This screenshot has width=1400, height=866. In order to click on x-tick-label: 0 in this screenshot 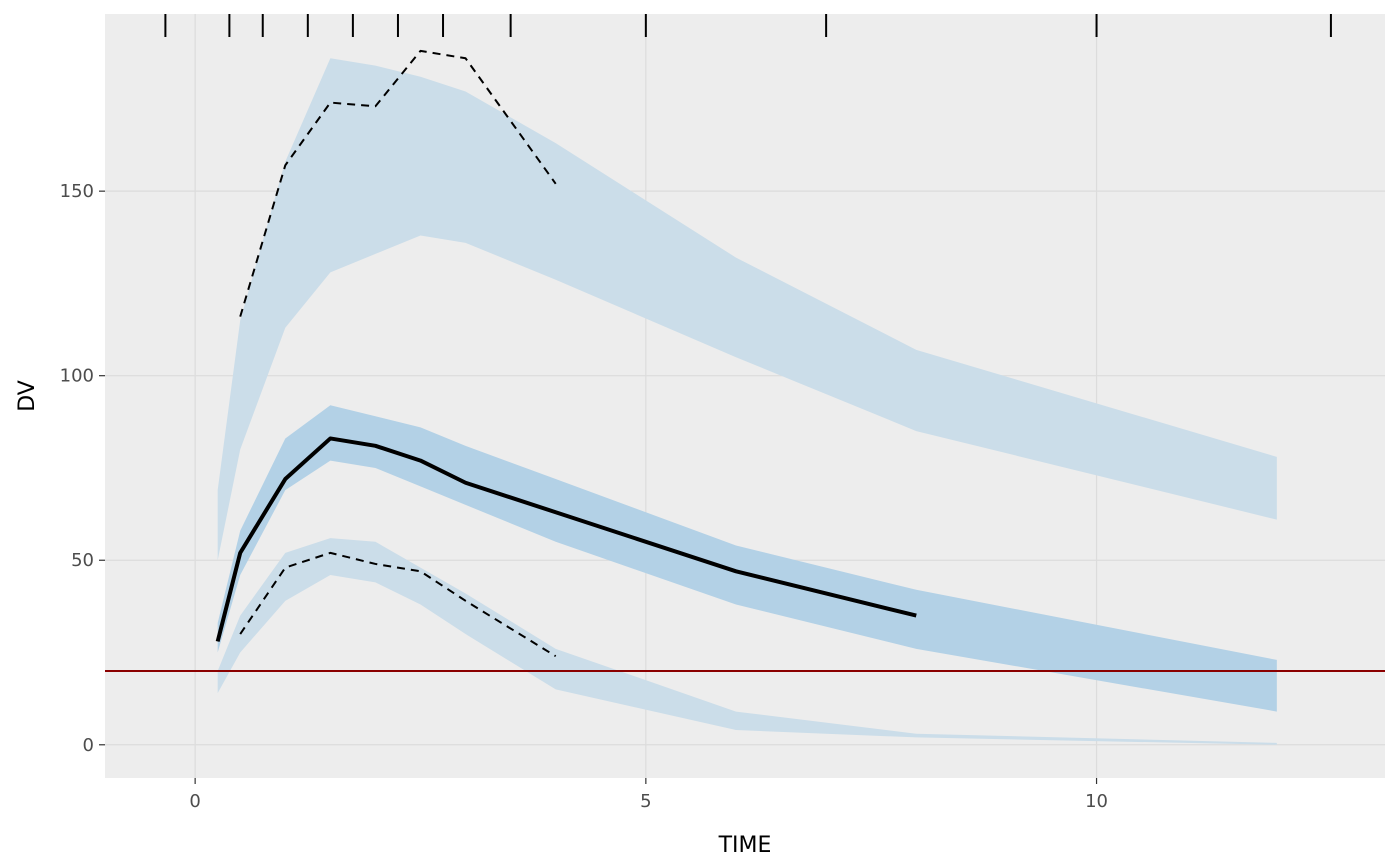, I will do `click(194, 801)`.